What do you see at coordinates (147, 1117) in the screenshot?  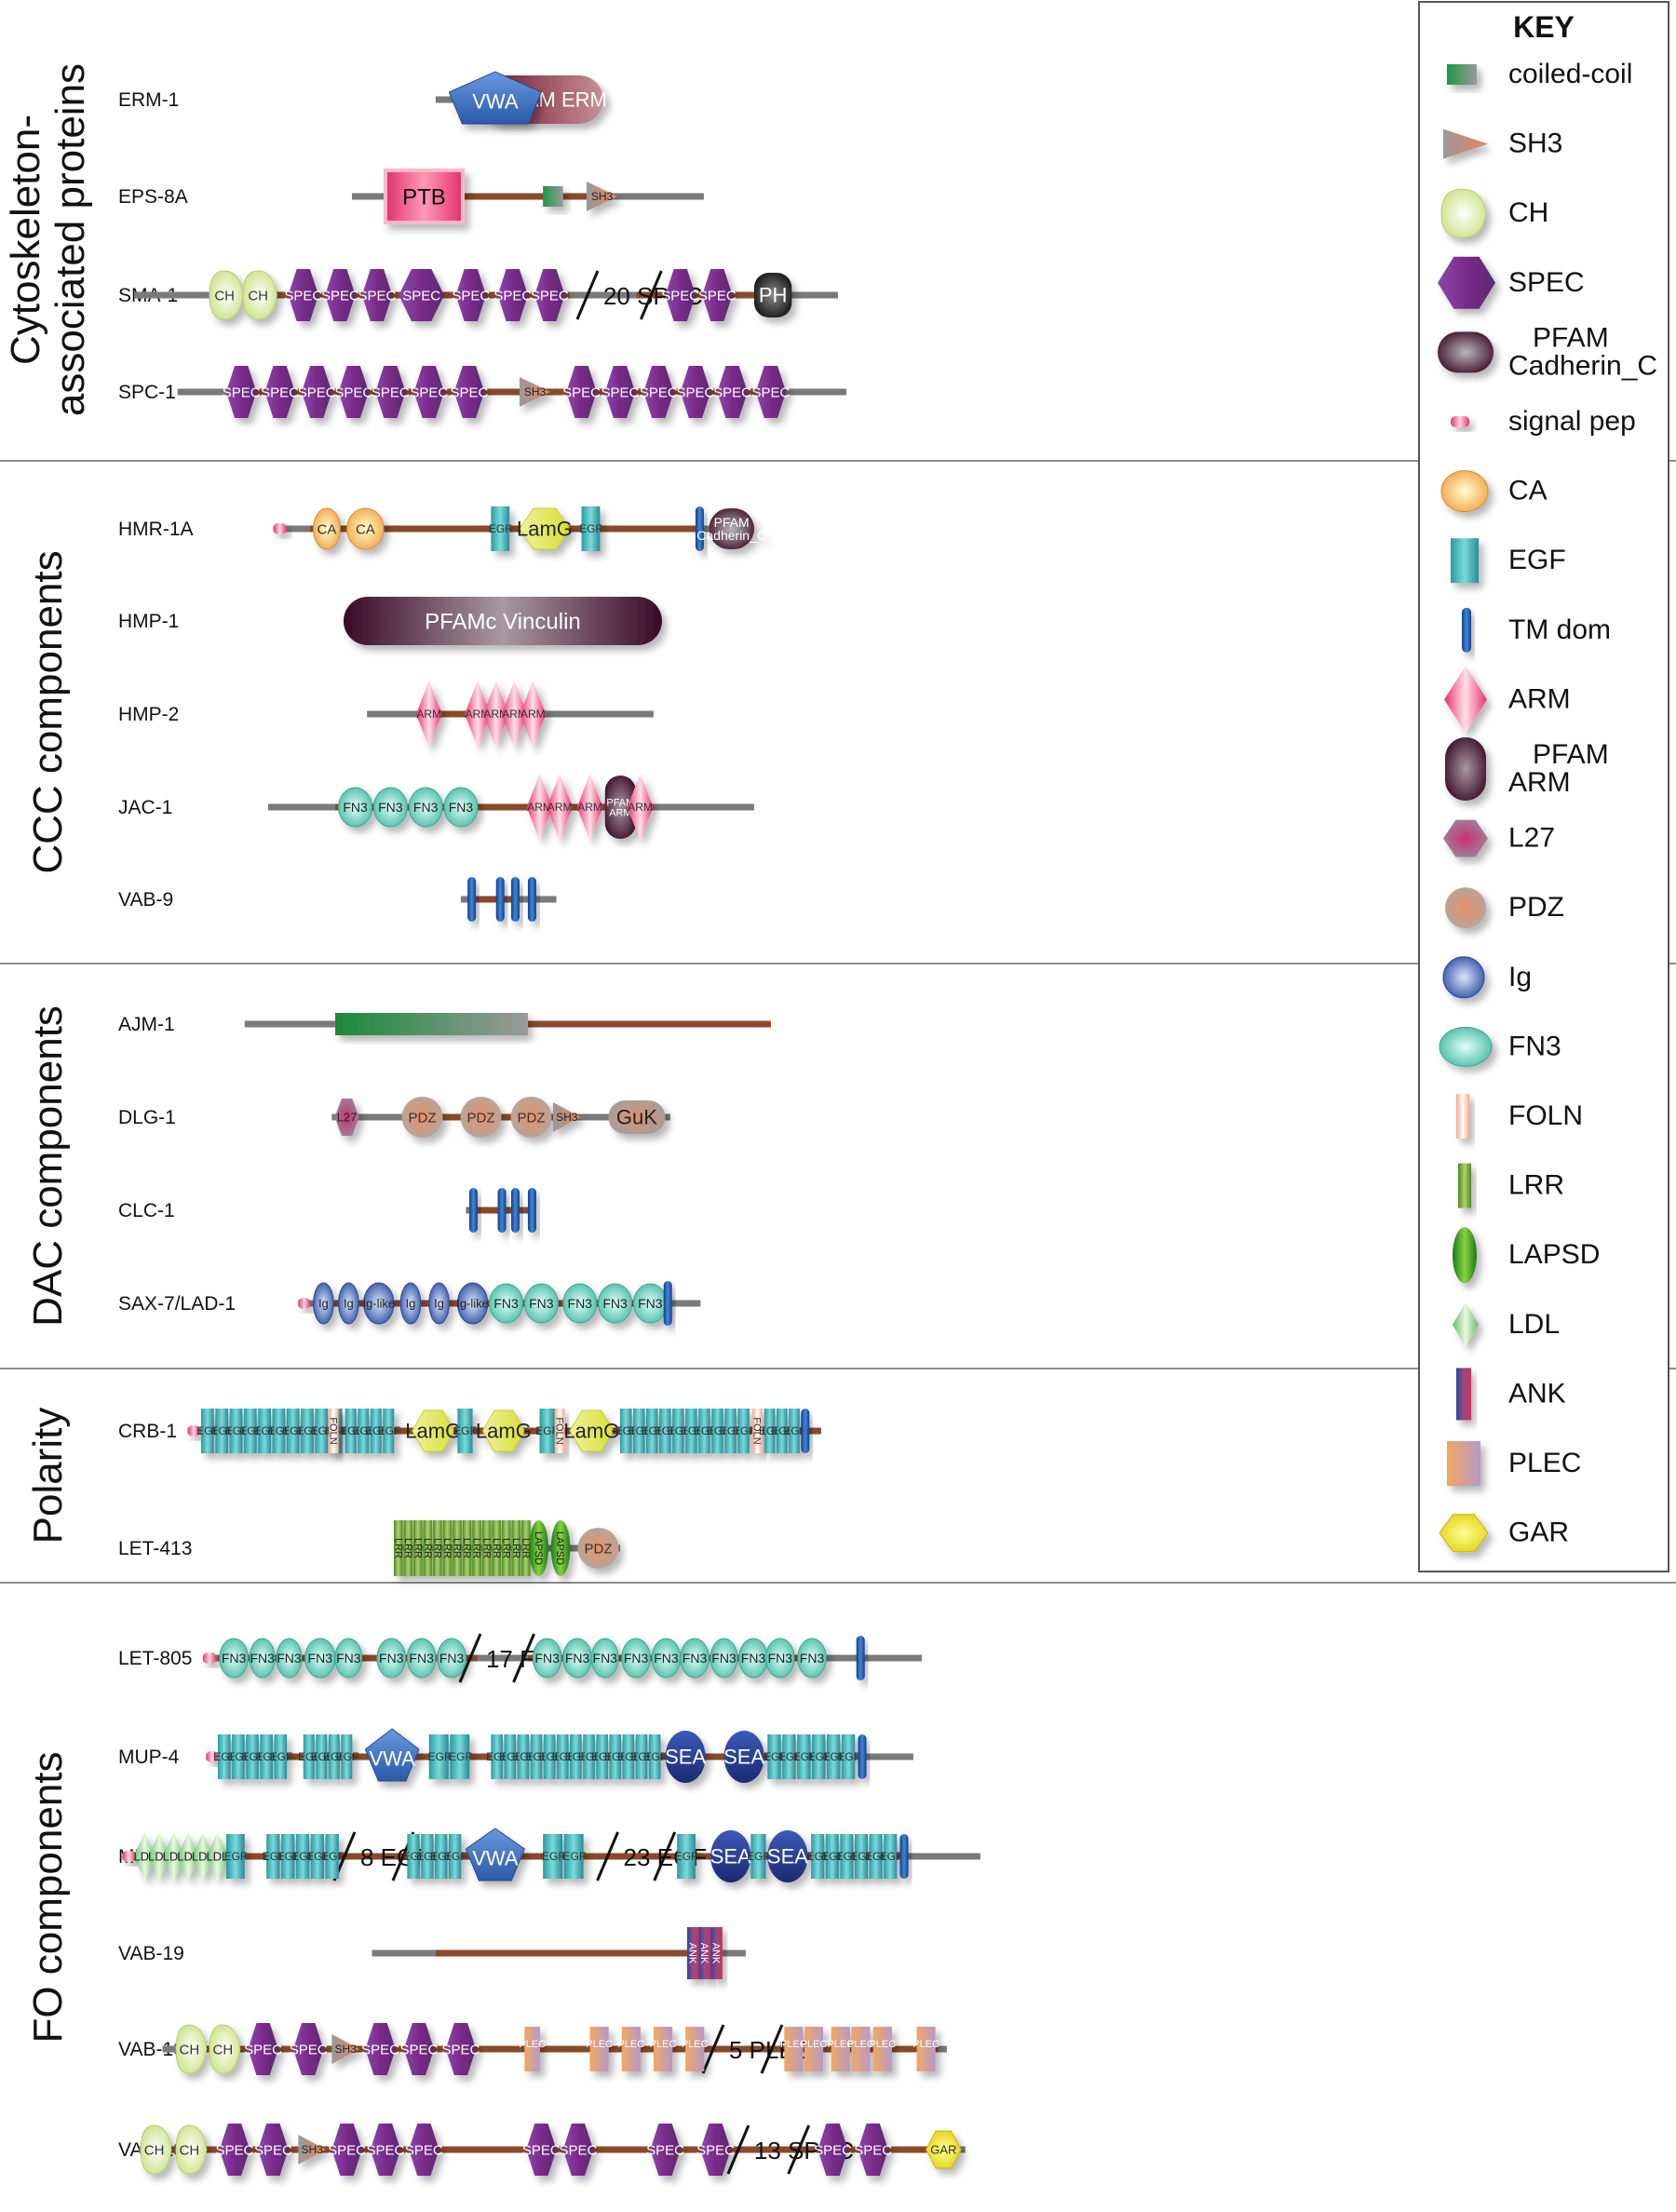 I see `protein-name: DLG-1` at bounding box center [147, 1117].